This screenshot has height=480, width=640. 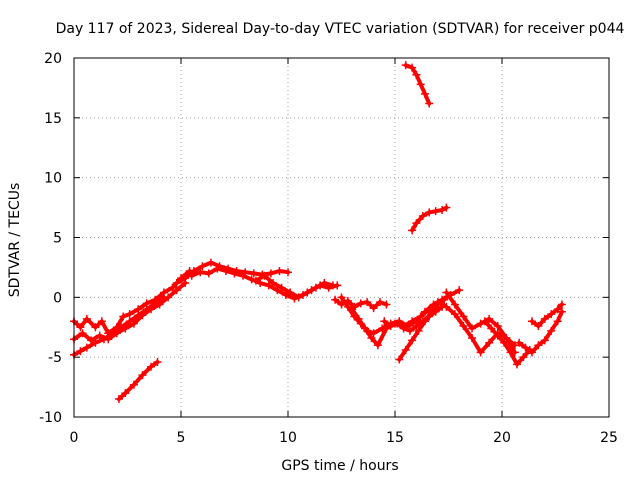 What do you see at coordinates (57, 239) in the screenshot?
I see `y-tick-label: 5` at bounding box center [57, 239].